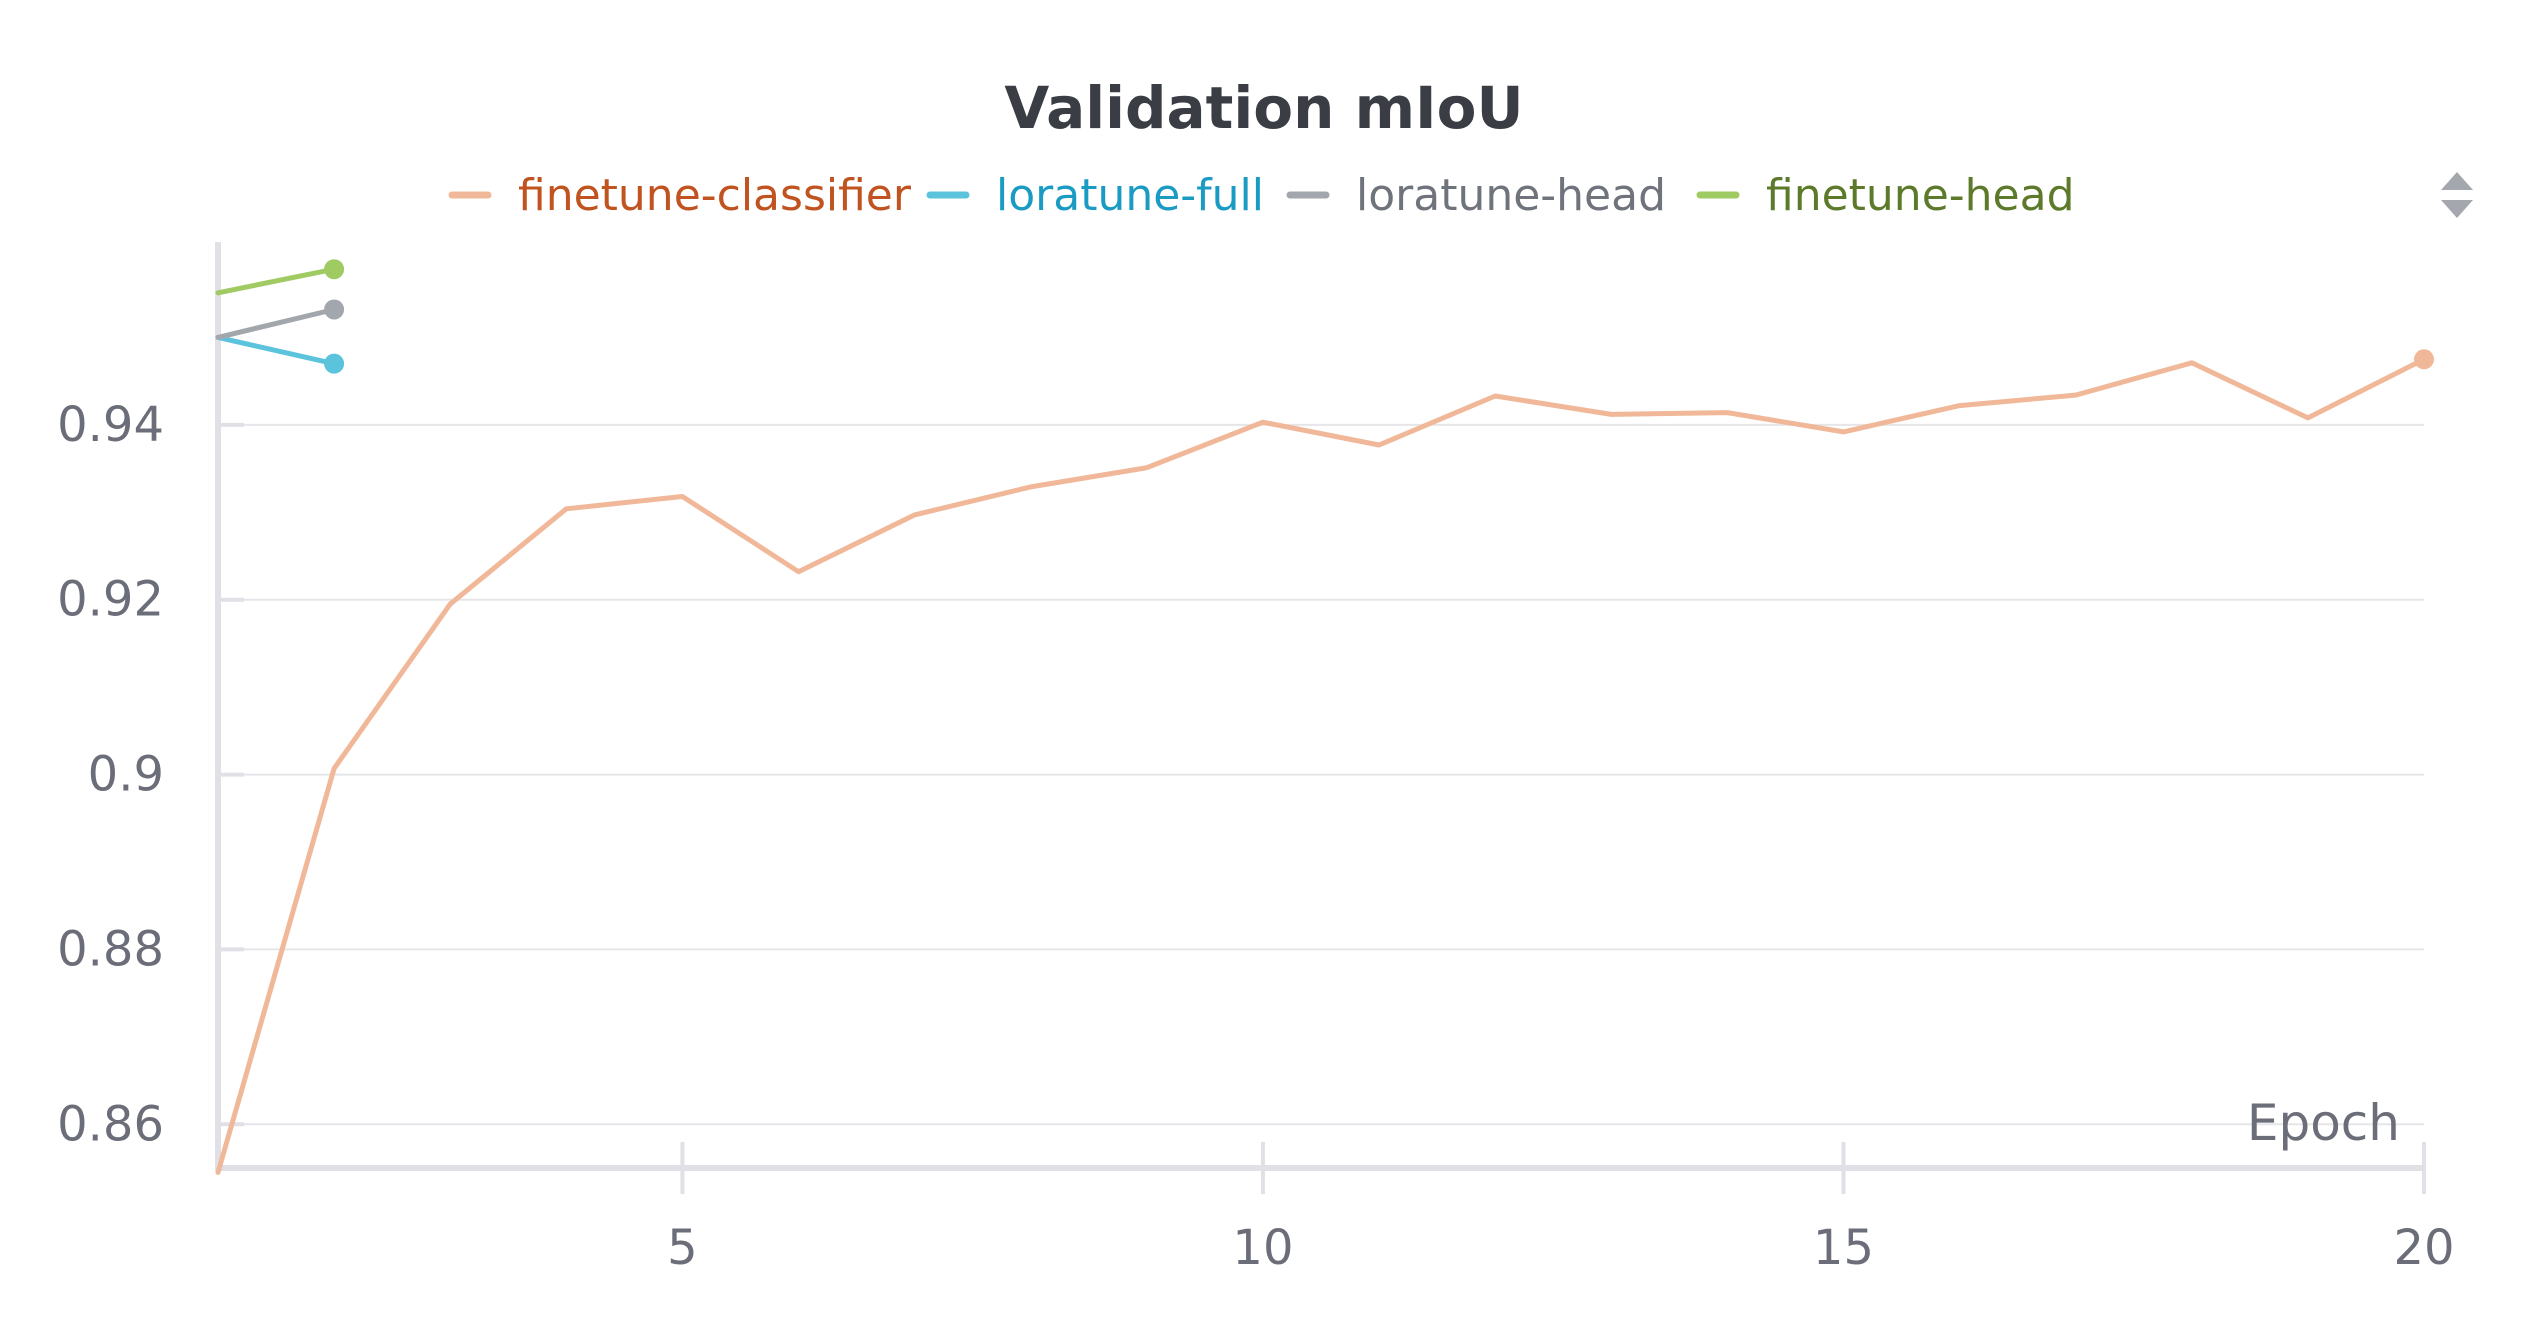  Describe the element at coordinates (2423, 1248) in the screenshot. I see `x-tick-label: 20` at that location.